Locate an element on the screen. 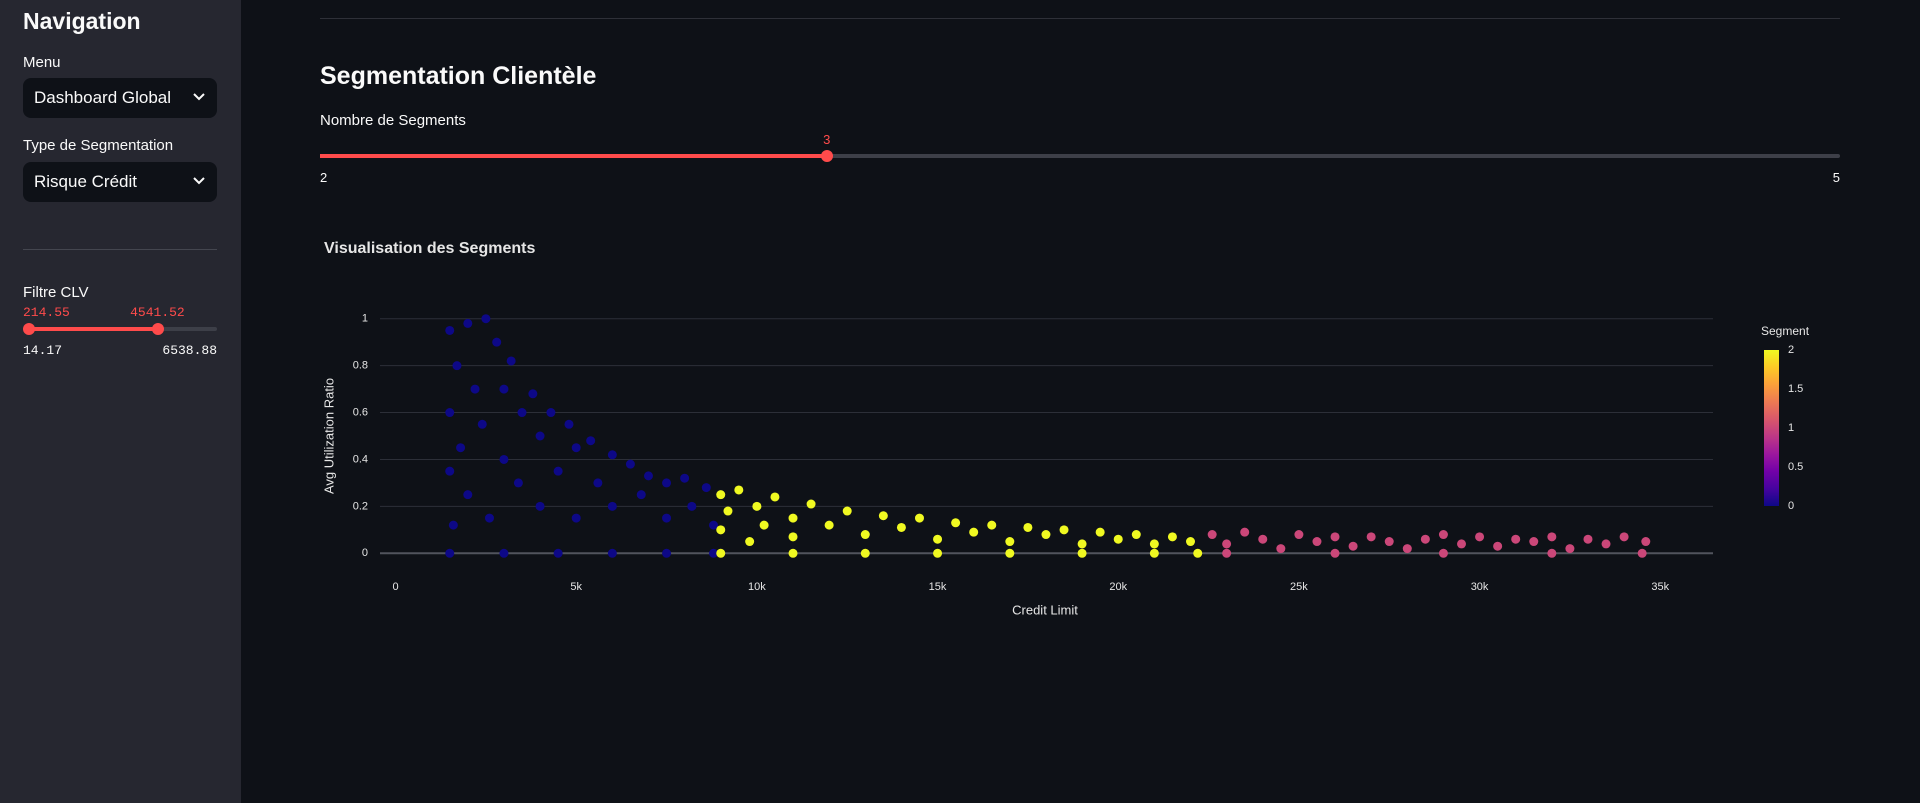 The image size is (1920, 803). sidebar-title: Navigation is located at coordinates (82, 21).